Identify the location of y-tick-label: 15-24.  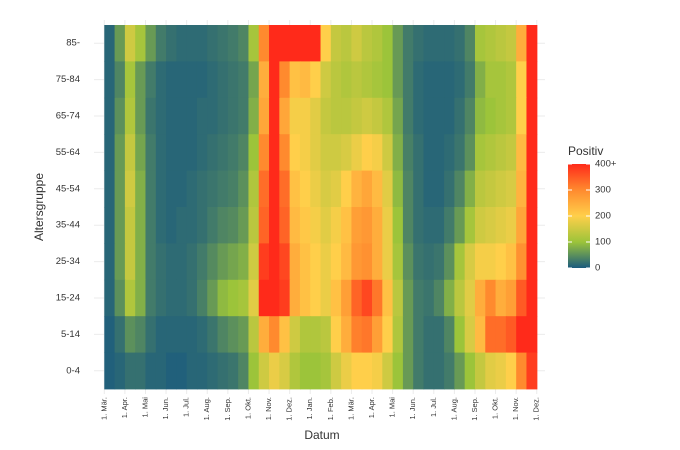
(68, 298).